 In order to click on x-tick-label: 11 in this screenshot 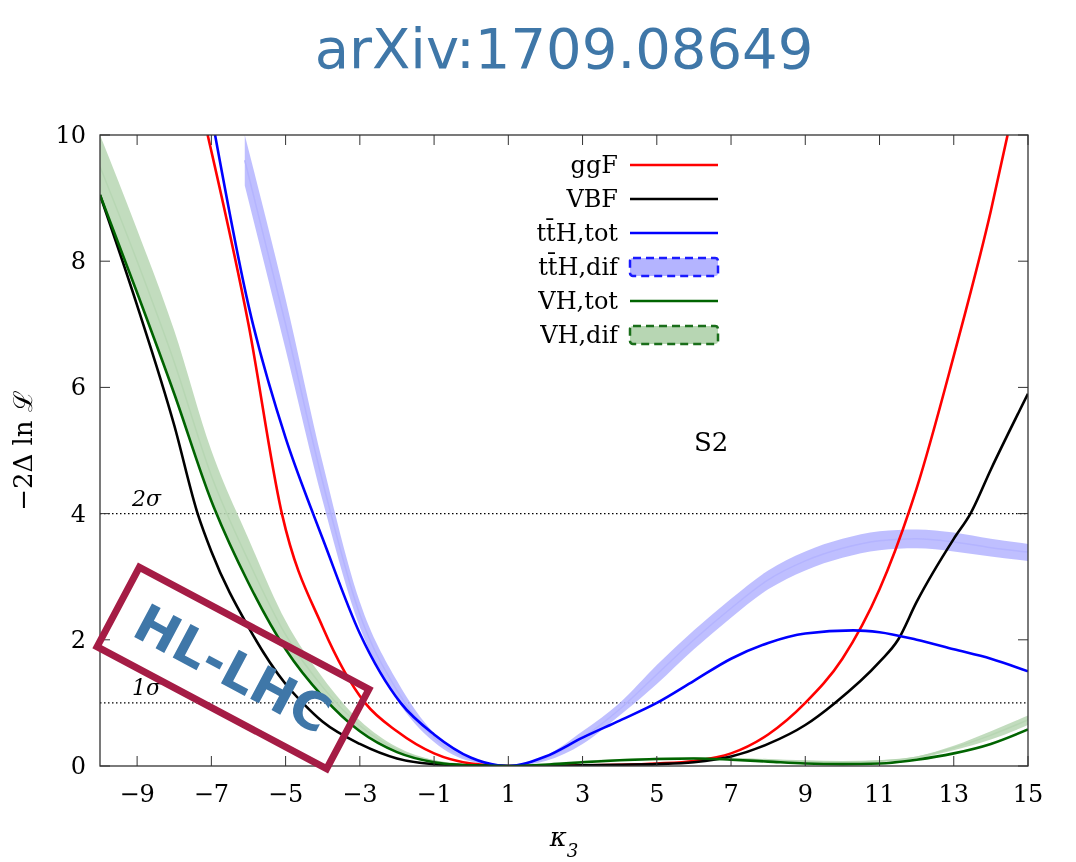, I will do `click(879, 794)`.